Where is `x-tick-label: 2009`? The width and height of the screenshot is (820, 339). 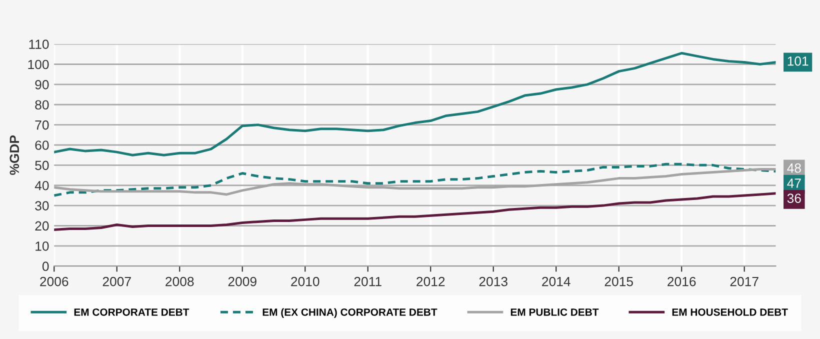 x-tick-label: 2009 is located at coordinates (242, 281).